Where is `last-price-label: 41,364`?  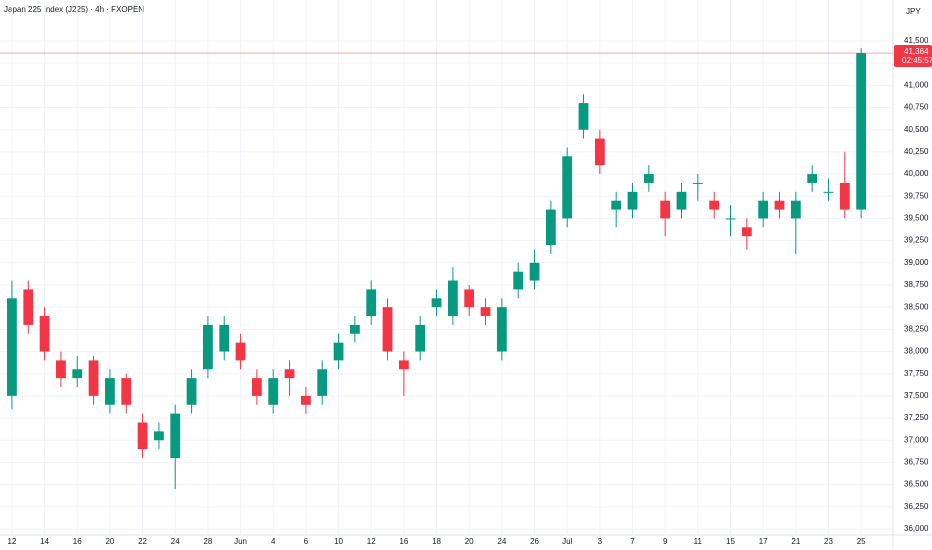 last-price-label: 41,364 is located at coordinates (916, 51).